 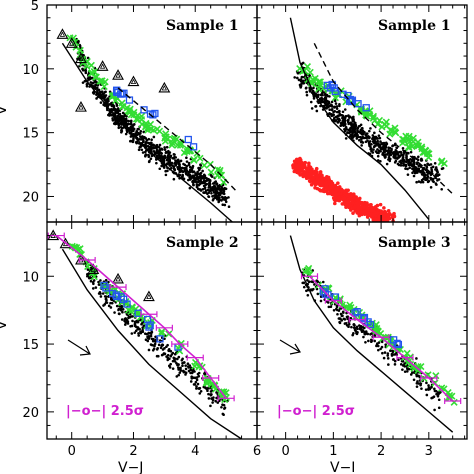 I want to click on y-tick-label: 15, so click(x=30, y=345).